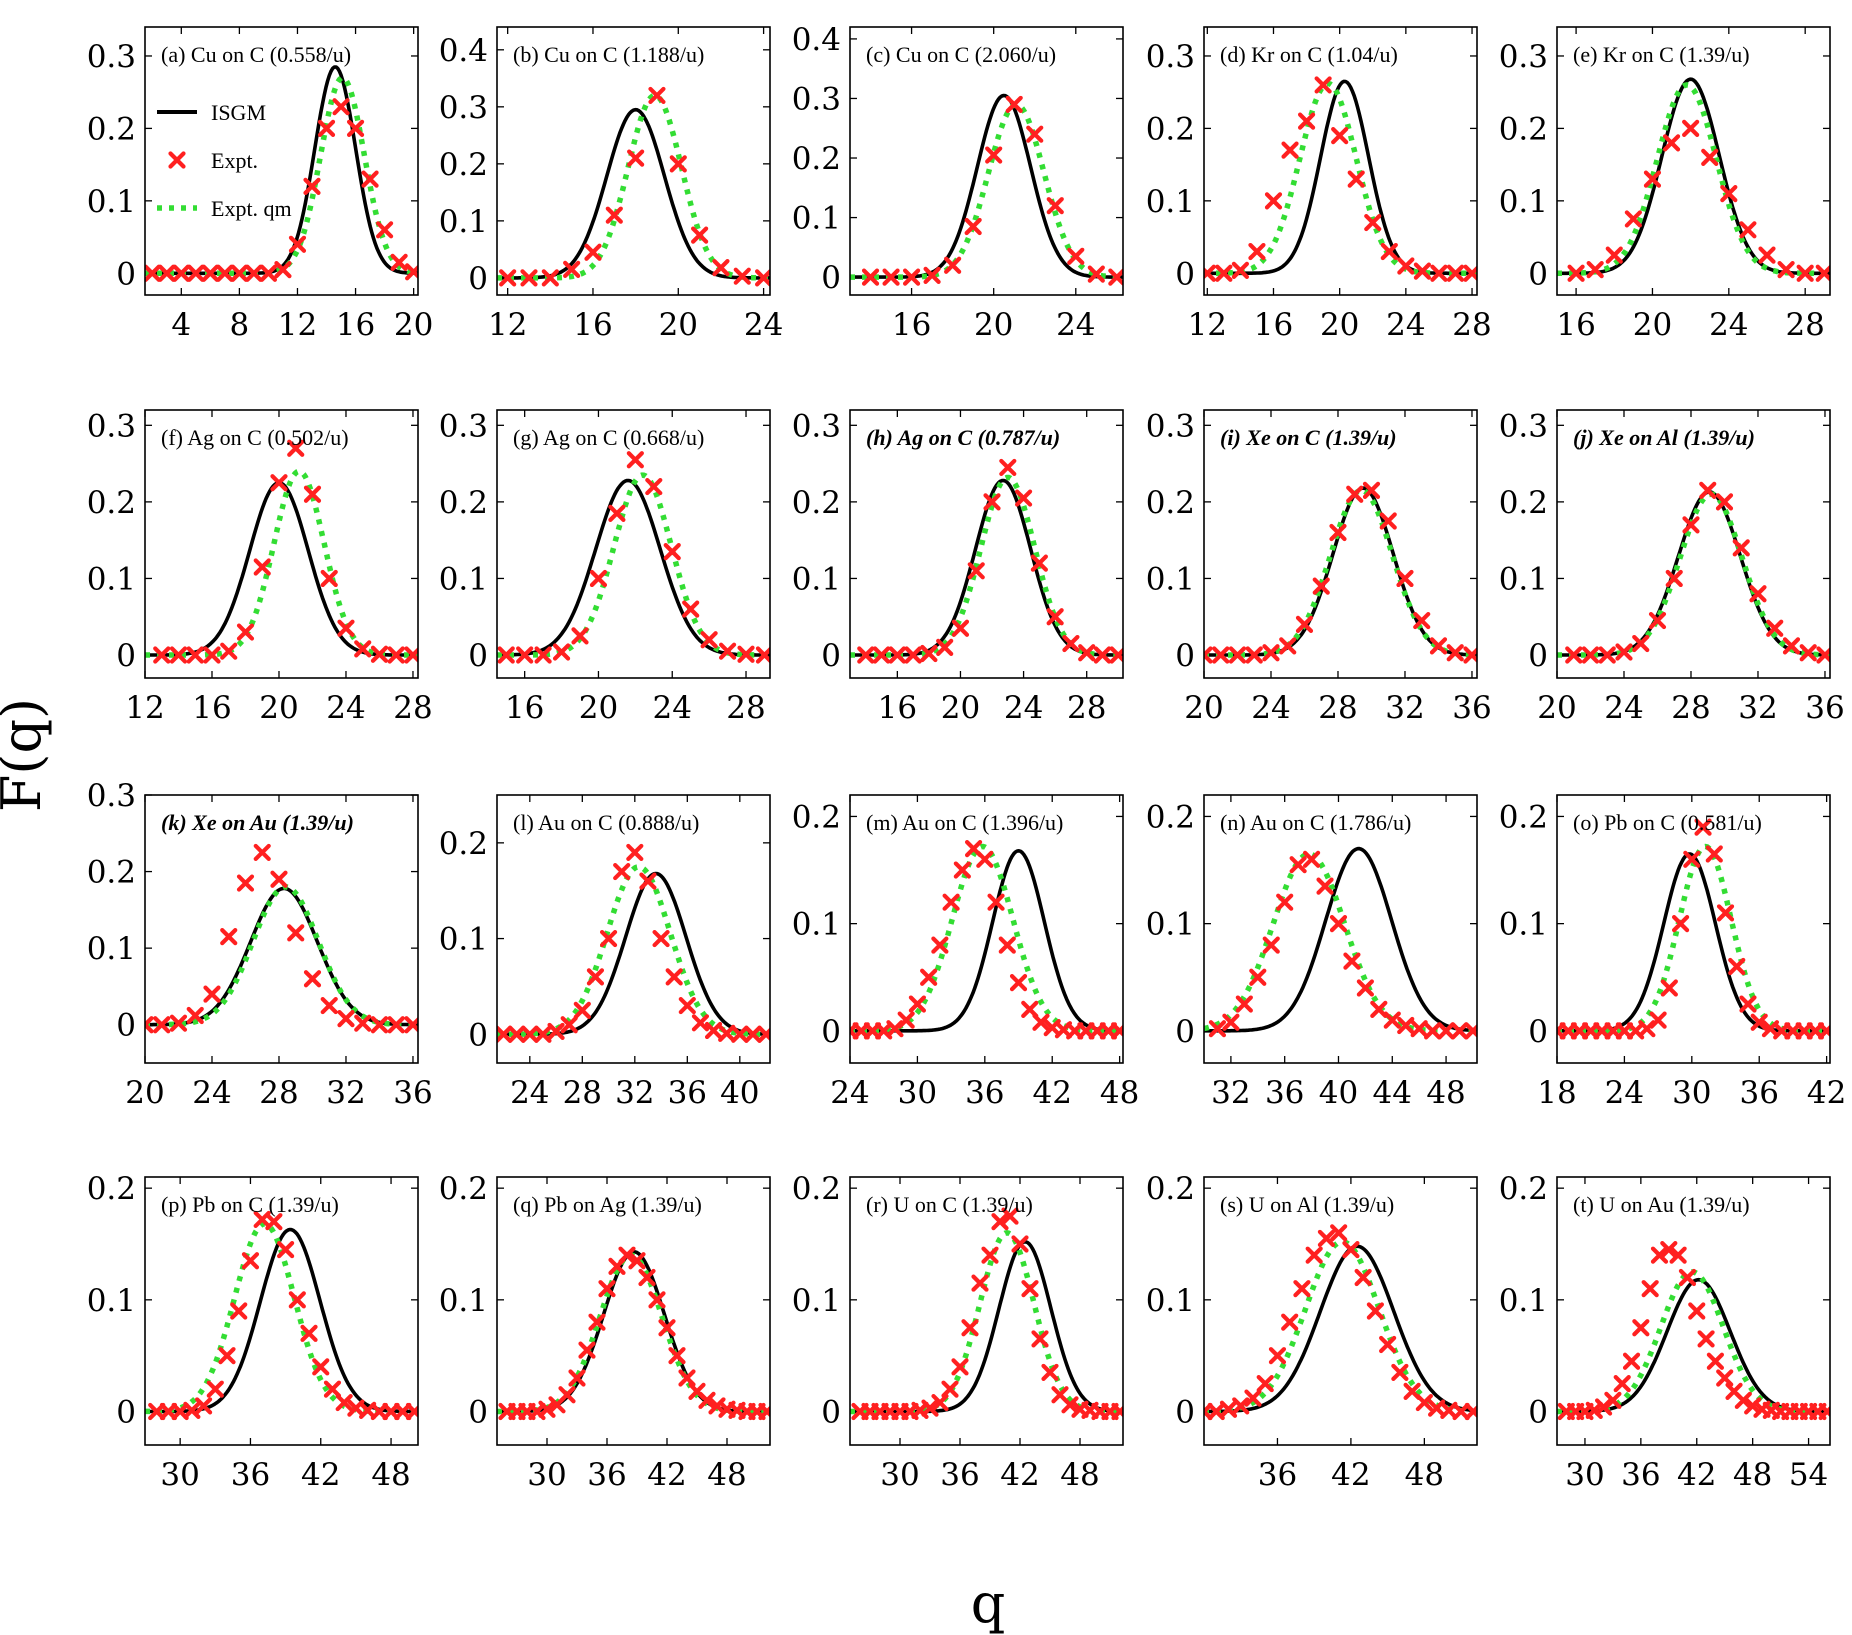 This screenshot has width=1852, height=1635. I want to click on legend: ISGM Expt. Expt. qm, so click(224, 160).